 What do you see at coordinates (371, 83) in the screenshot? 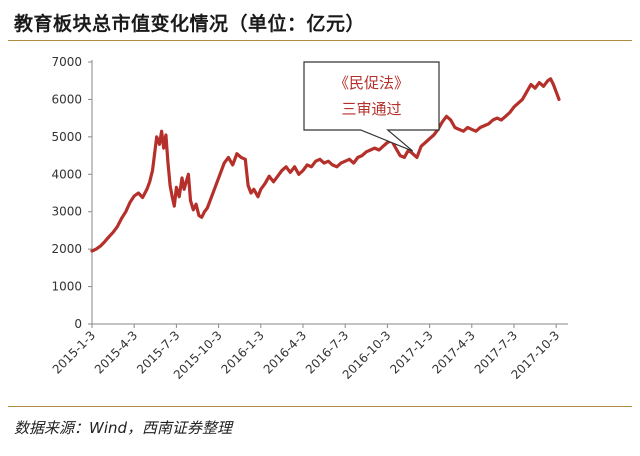
I see `annotation-line-1: 《民促法》` at bounding box center [371, 83].